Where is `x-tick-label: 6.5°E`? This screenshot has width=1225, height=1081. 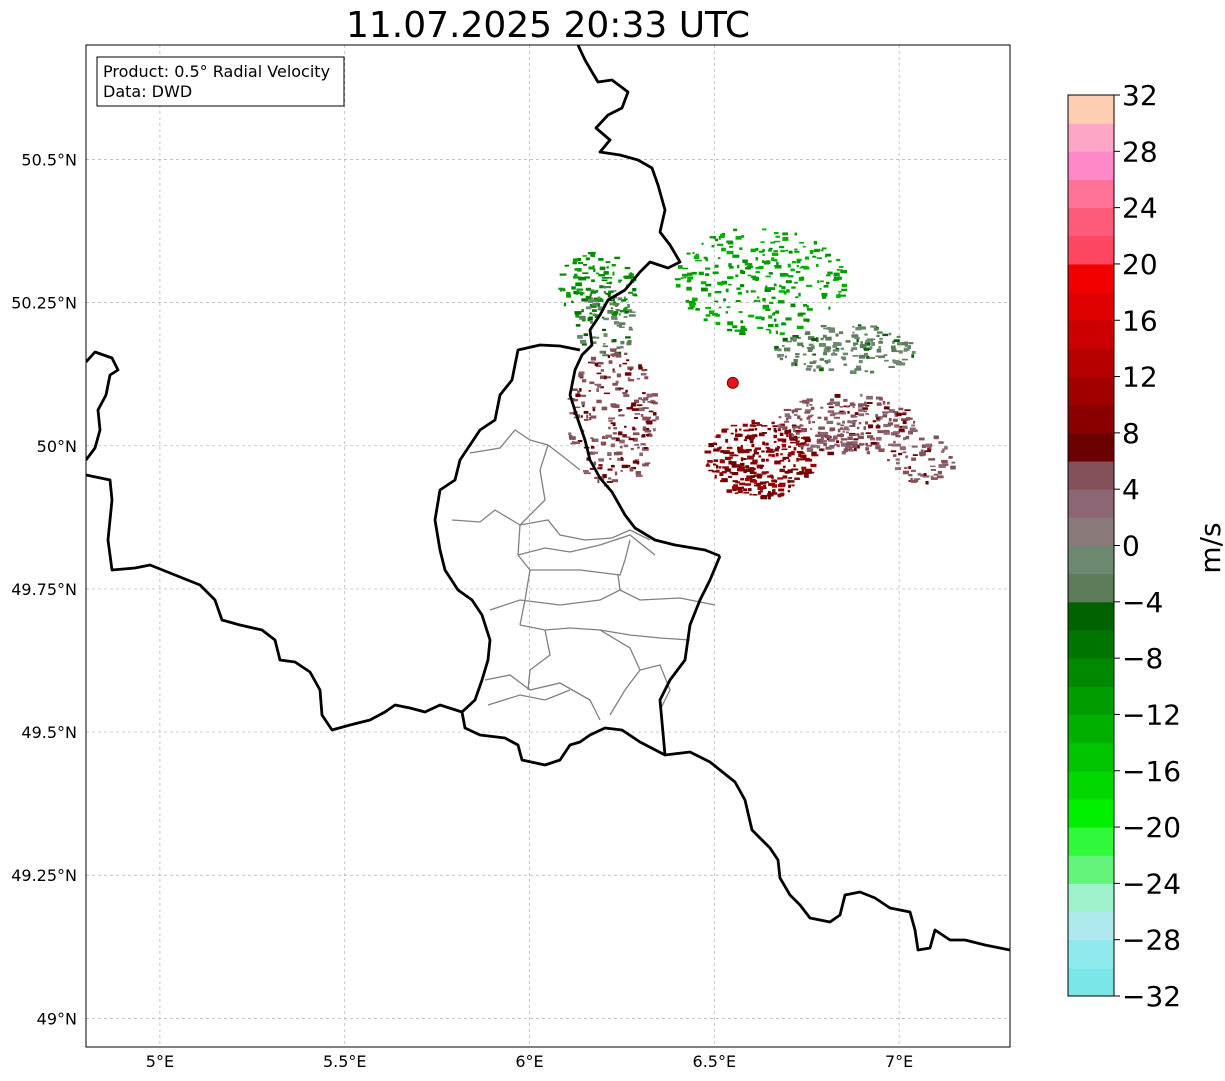 x-tick-label: 6.5°E is located at coordinates (715, 1061).